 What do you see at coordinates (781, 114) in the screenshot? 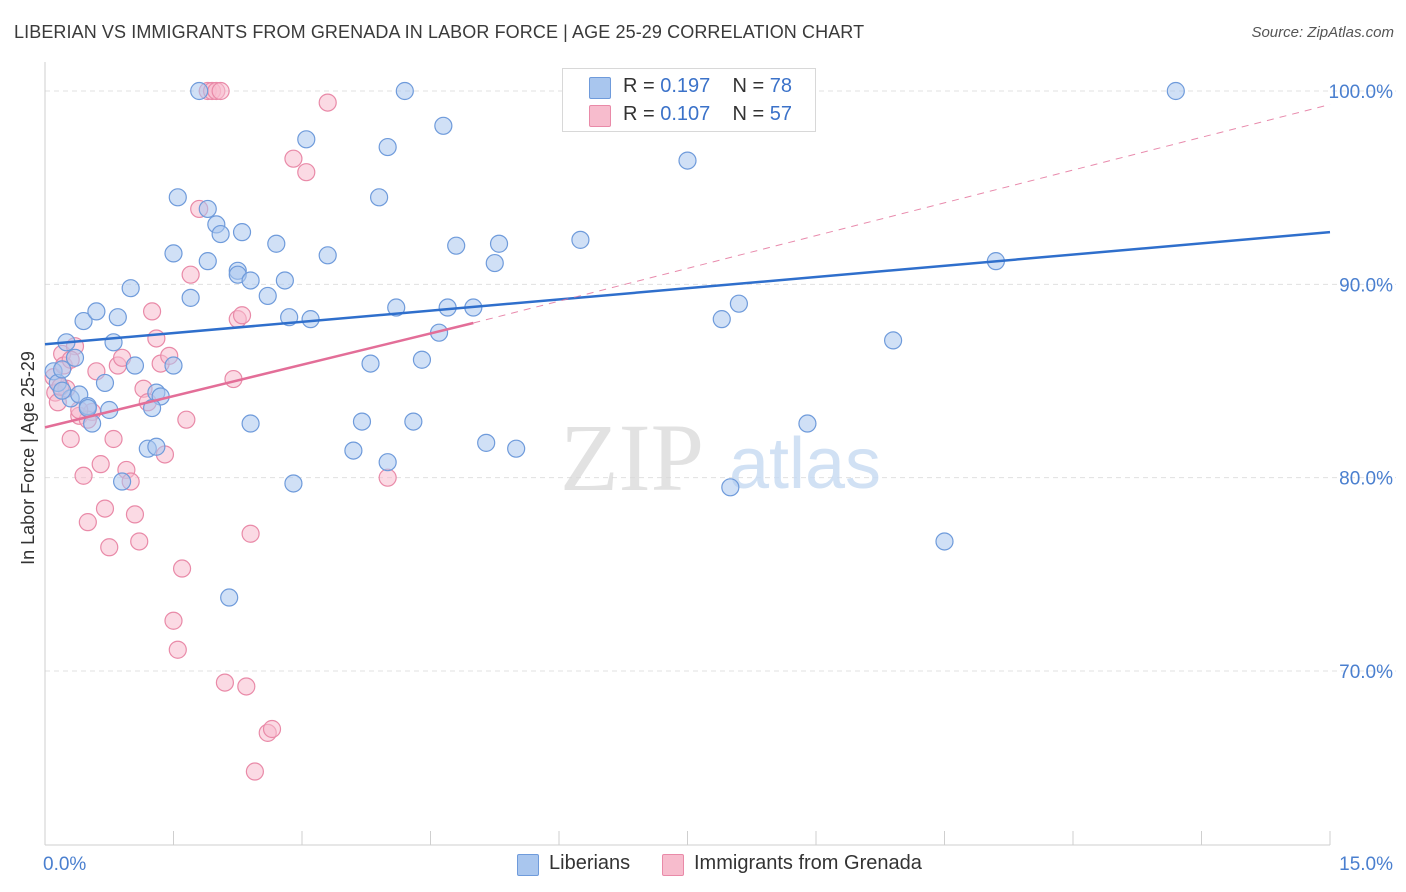
I see `legend-n-value: 57` at bounding box center [781, 114].